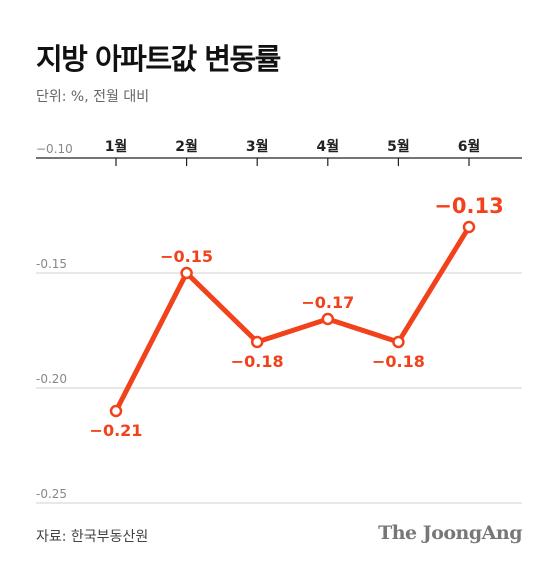 The width and height of the screenshot is (559, 571). What do you see at coordinates (116, 146) in the screenshot?
I see `x-tick-label: 1월` at bounding box center [116, 146].